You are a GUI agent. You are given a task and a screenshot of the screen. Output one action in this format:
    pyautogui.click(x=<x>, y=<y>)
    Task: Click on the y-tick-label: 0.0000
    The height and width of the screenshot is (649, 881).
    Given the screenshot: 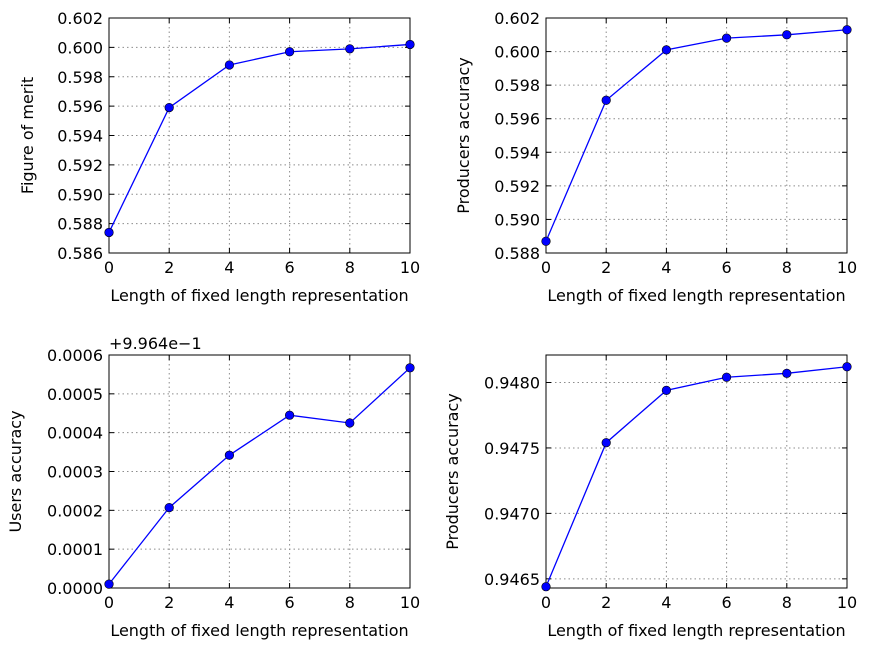 What is the action you would take?
    pyautogui.click(x=75, y=588)
    